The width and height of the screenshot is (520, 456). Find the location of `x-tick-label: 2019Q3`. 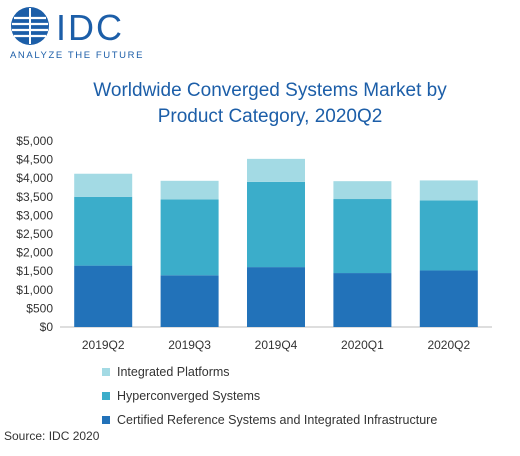

x-tick-label: 2019Q3 is located at coordinates (189, 345).